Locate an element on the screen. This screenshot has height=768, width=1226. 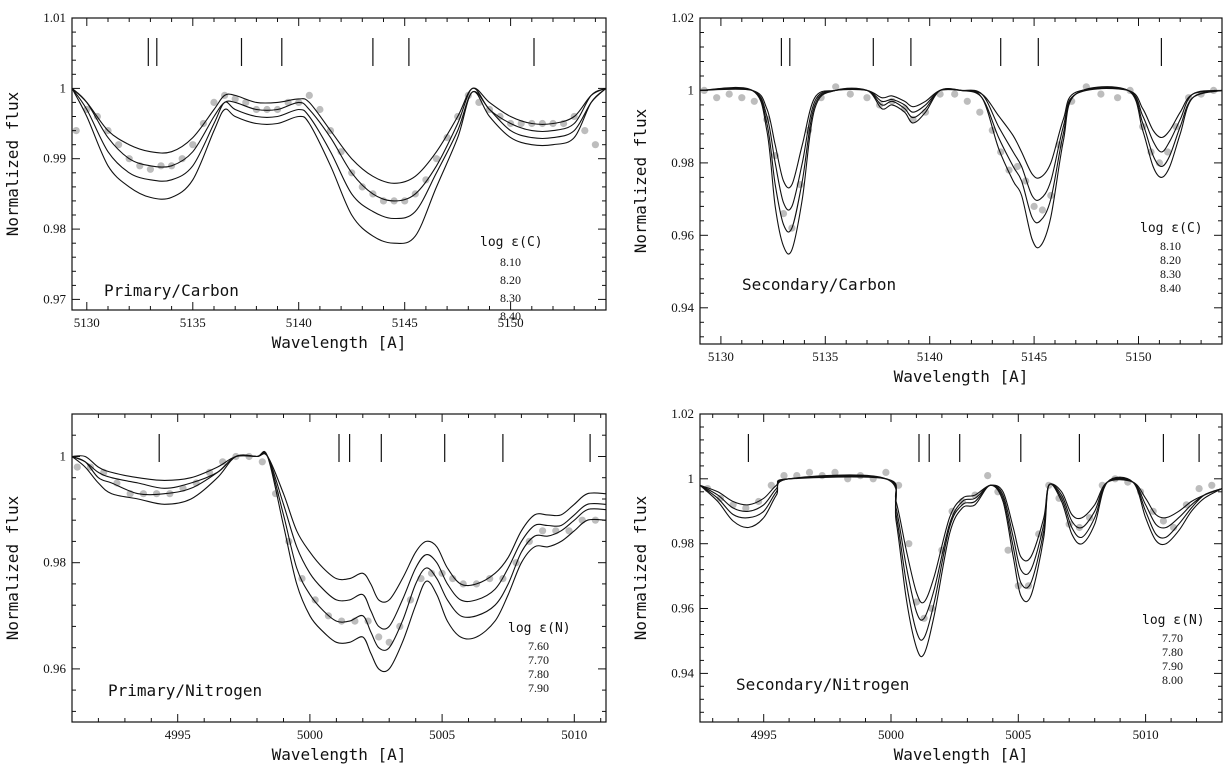
x-tick-label: 5140 is located at coordinates (930, 356).